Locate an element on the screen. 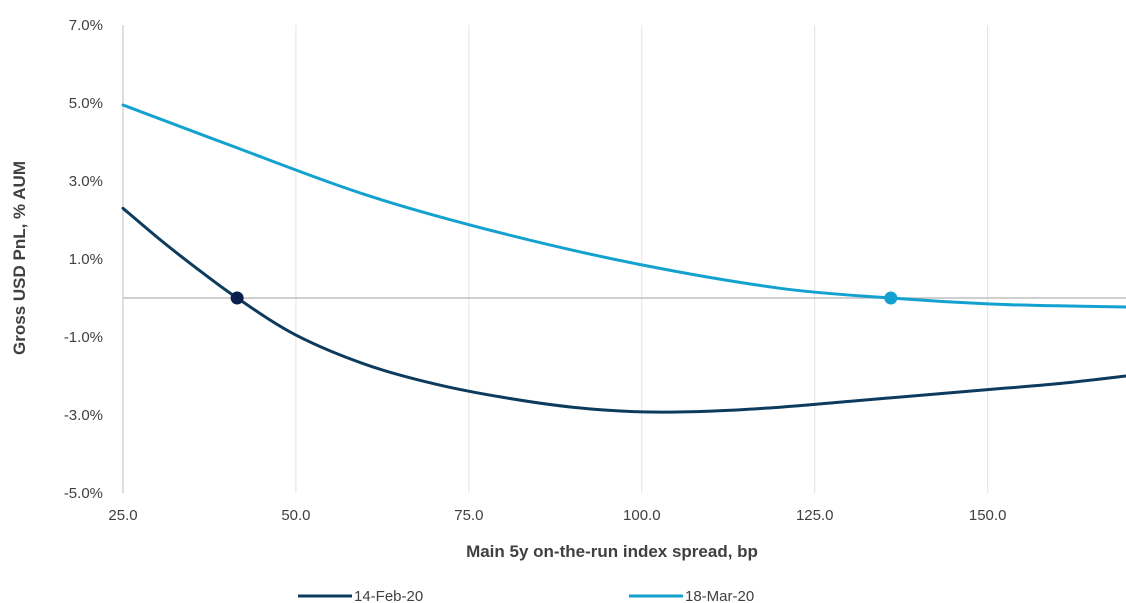  y-tick-label: 5.0% is located at coordinates (86, 103).